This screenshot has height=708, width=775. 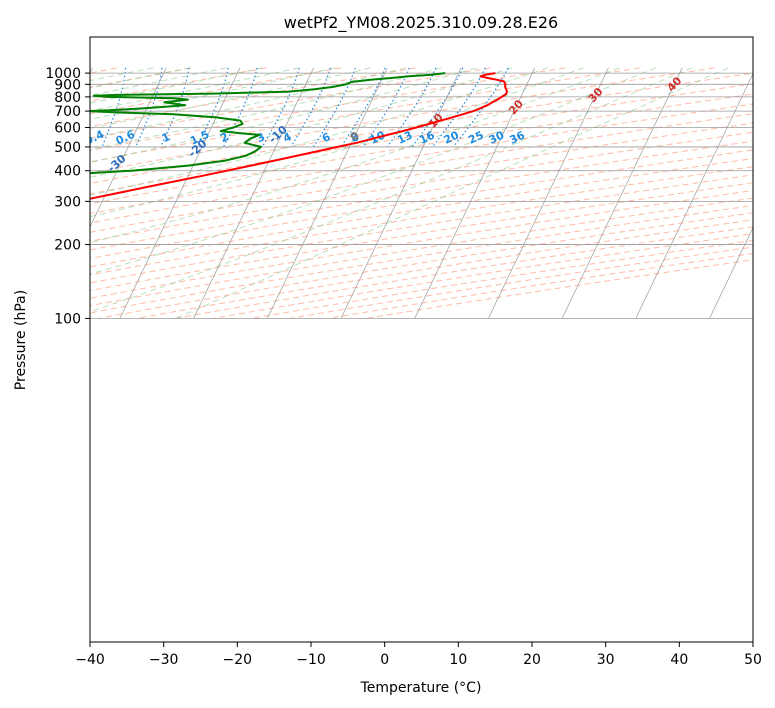 I want to click on x-tick-label: 20, so click(x=532, y=660).